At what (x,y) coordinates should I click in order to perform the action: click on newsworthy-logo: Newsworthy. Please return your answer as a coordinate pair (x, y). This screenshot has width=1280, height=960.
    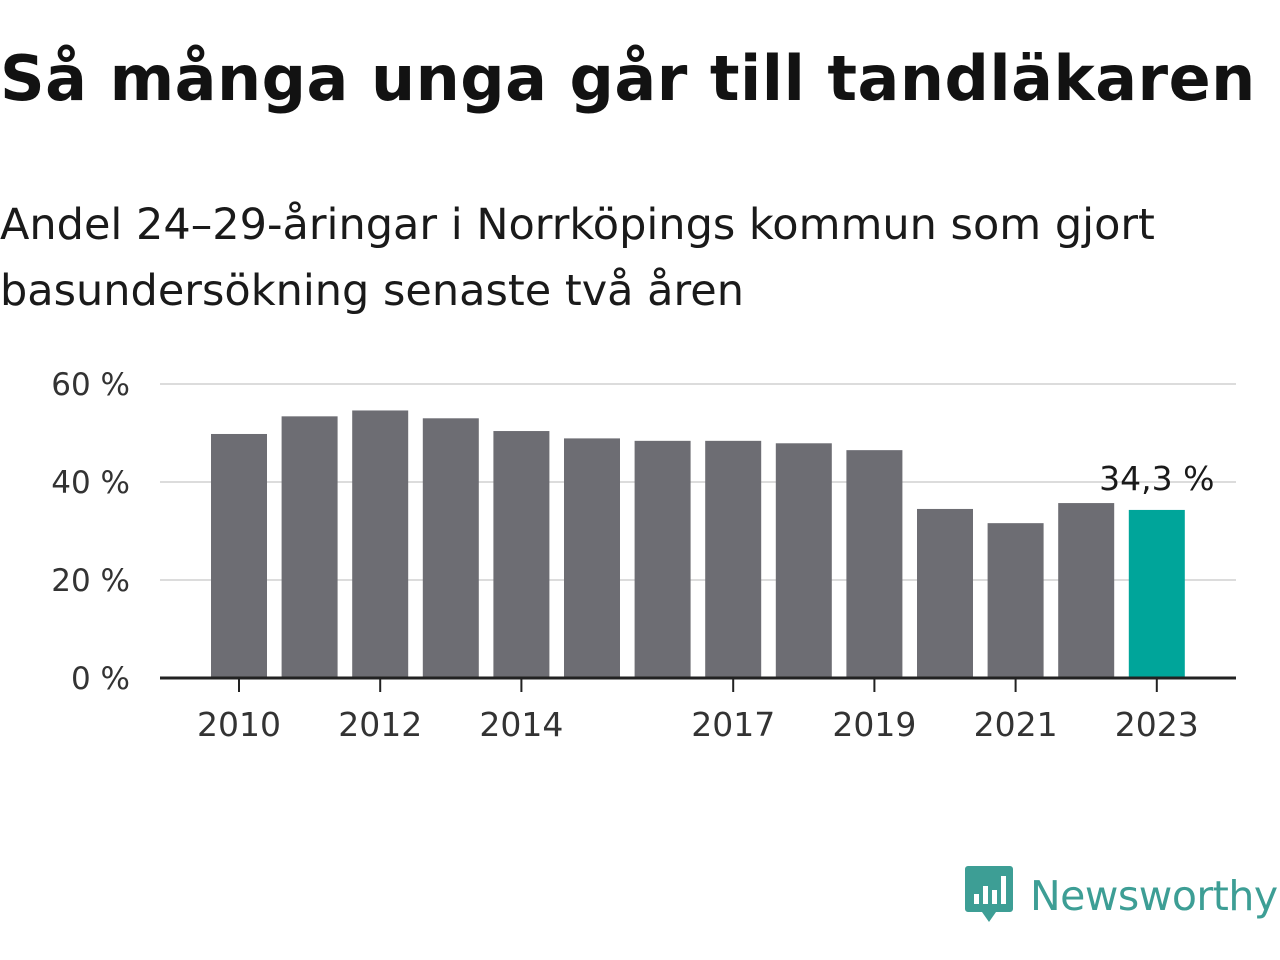
    Looking at the image, I should click on (1121, 896).